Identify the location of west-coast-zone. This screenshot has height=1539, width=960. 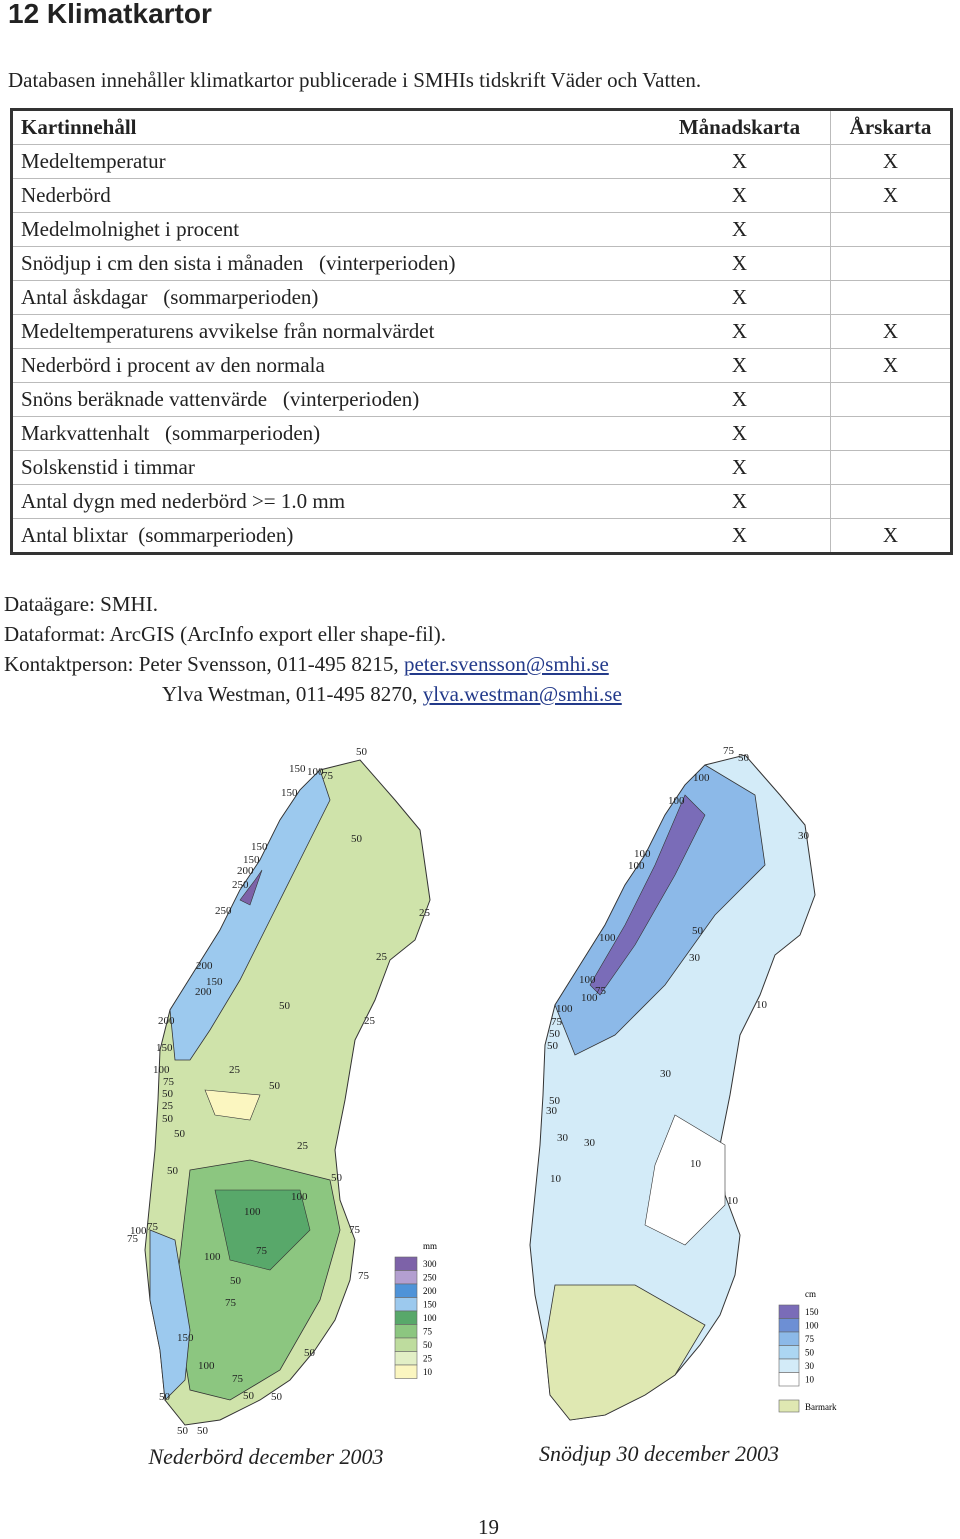
(170, 1315).